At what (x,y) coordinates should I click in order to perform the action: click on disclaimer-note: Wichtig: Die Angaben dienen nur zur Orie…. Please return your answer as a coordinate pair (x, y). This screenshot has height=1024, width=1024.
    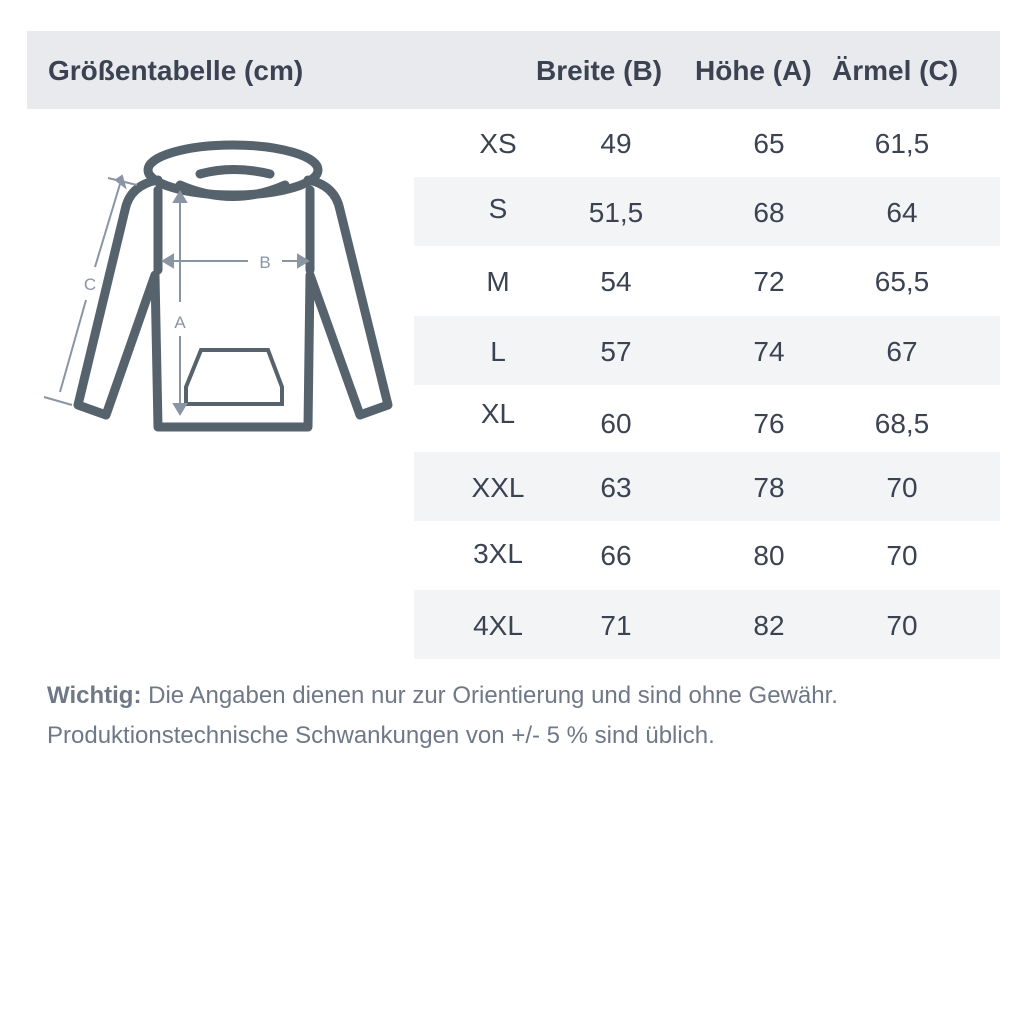
    Looking at the image, I should click on (442, 716).